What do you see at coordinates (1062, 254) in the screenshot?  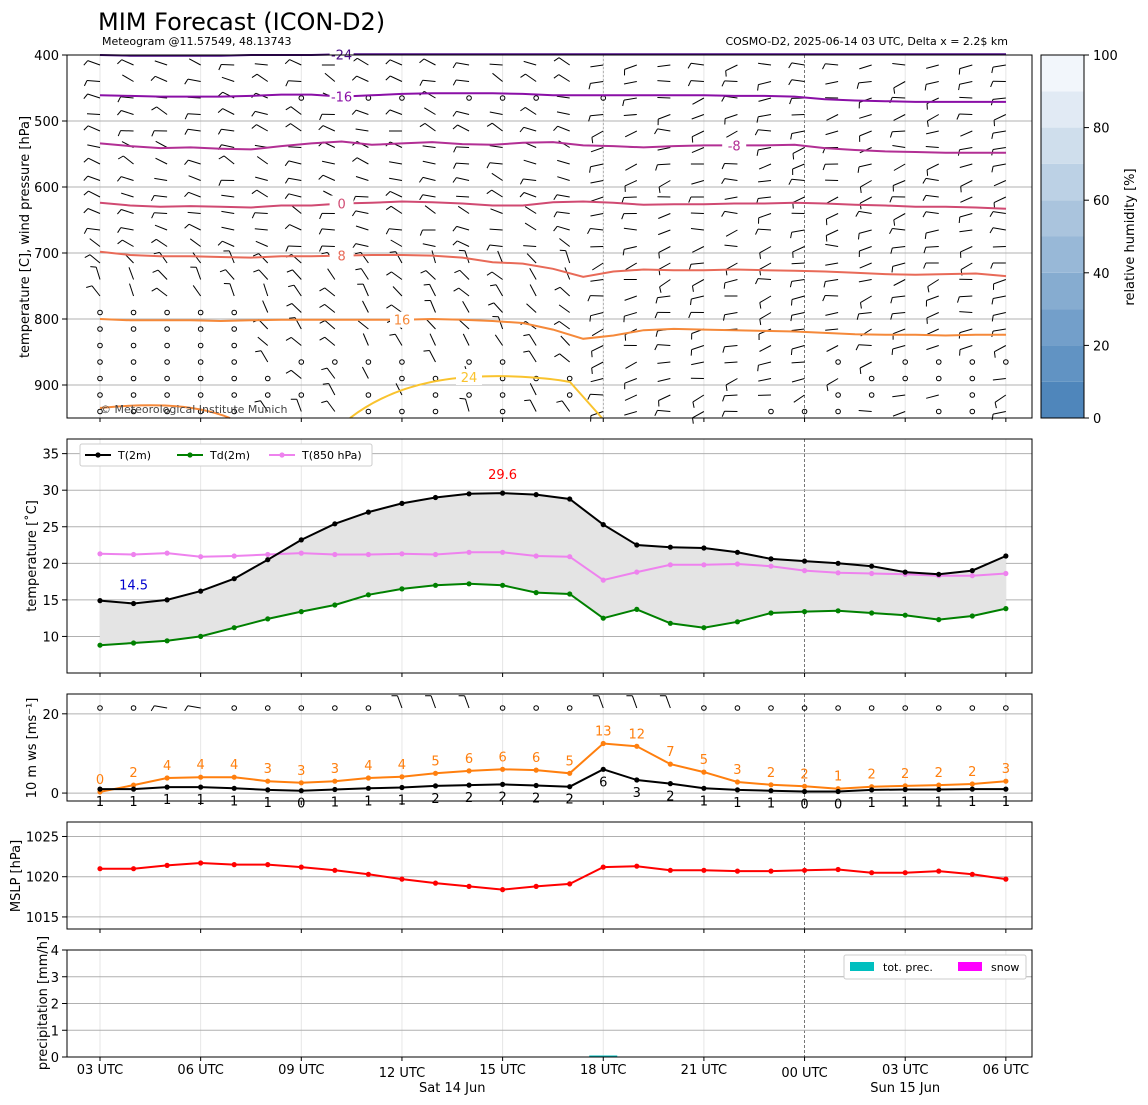 I see `colorbar-band` at bounding box center [1062, 254].